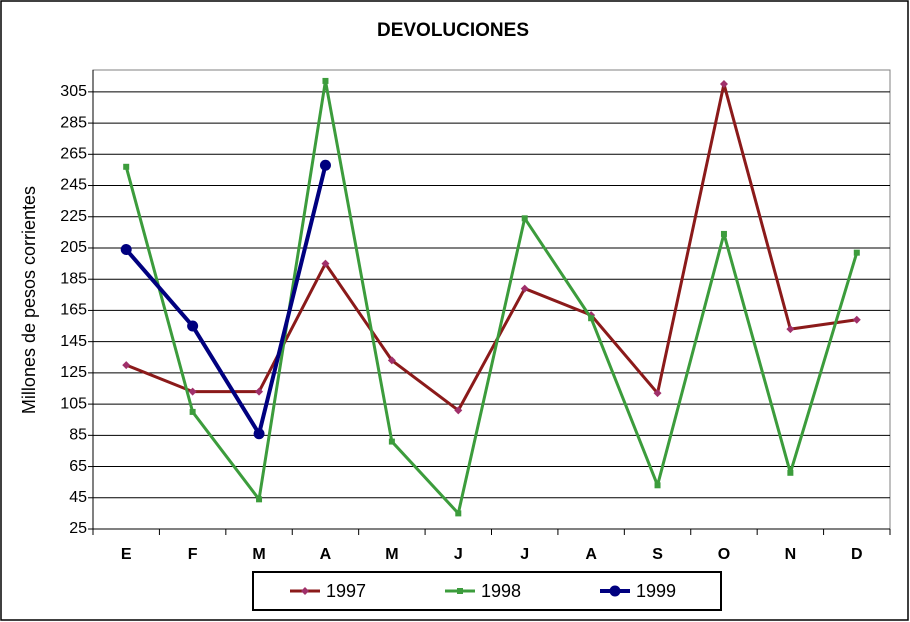  I want to click on y-tick-label: 205, so click(73, 247).